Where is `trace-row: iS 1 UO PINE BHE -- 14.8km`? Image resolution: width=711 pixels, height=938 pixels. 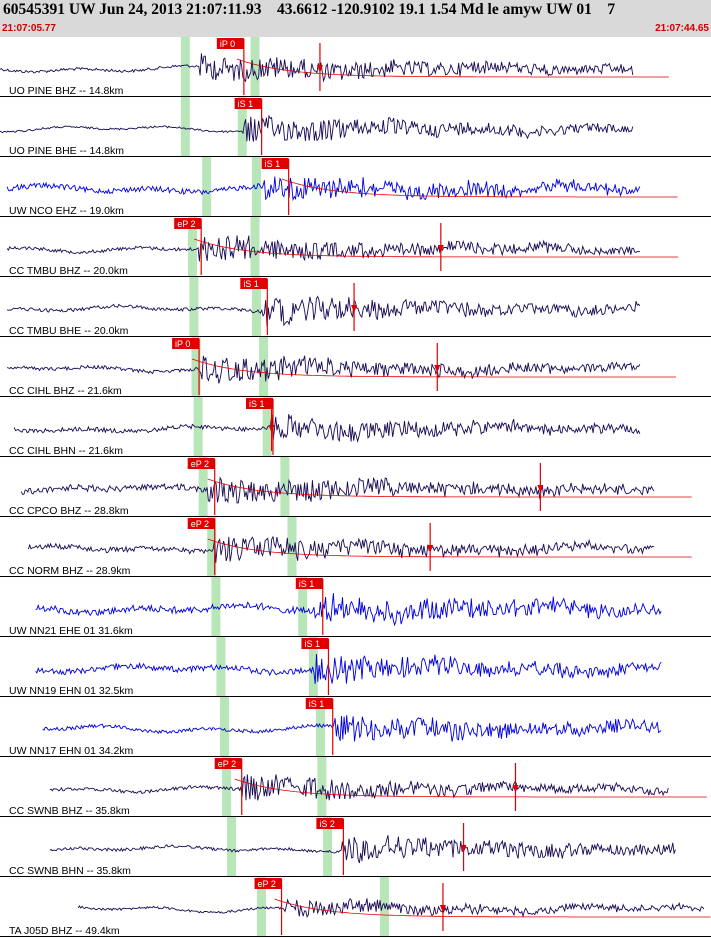
trace-row: iS 1 UO PINE BHE -- 14.8km is located at coordinates (355, 127).